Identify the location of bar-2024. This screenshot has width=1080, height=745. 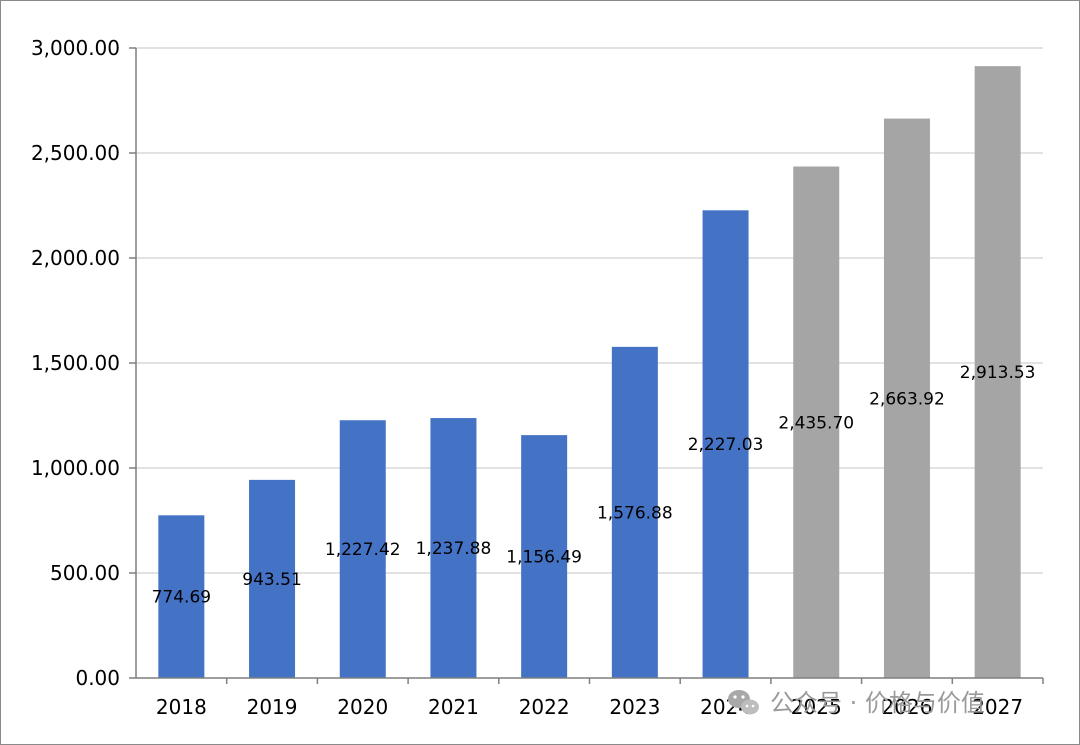
(725, 444).